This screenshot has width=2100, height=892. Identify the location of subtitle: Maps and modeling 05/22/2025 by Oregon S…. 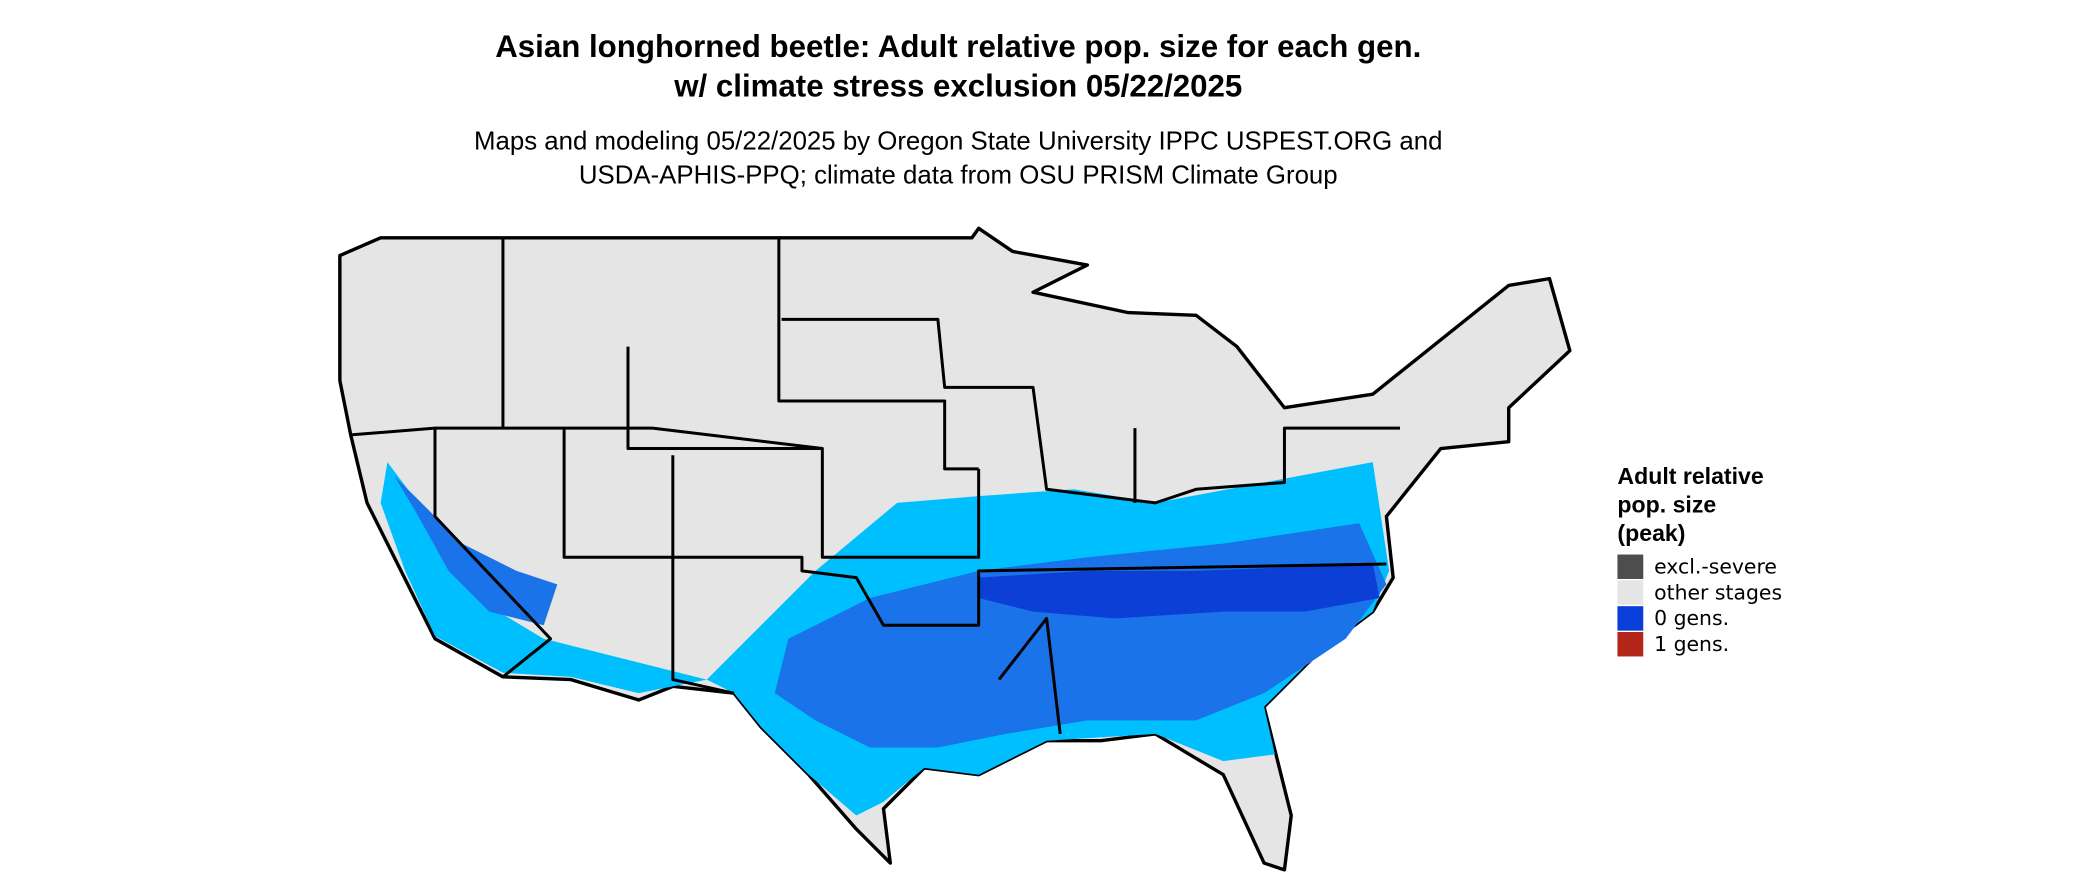
(958, 142).